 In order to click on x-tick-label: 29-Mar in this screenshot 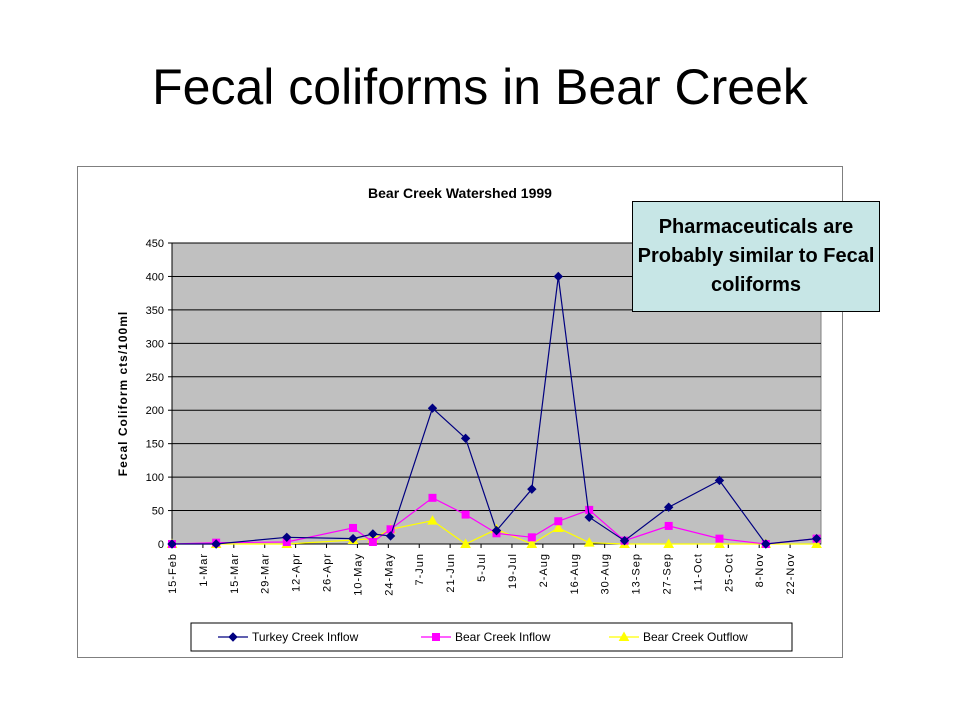, I will do `click(266, 573)`.